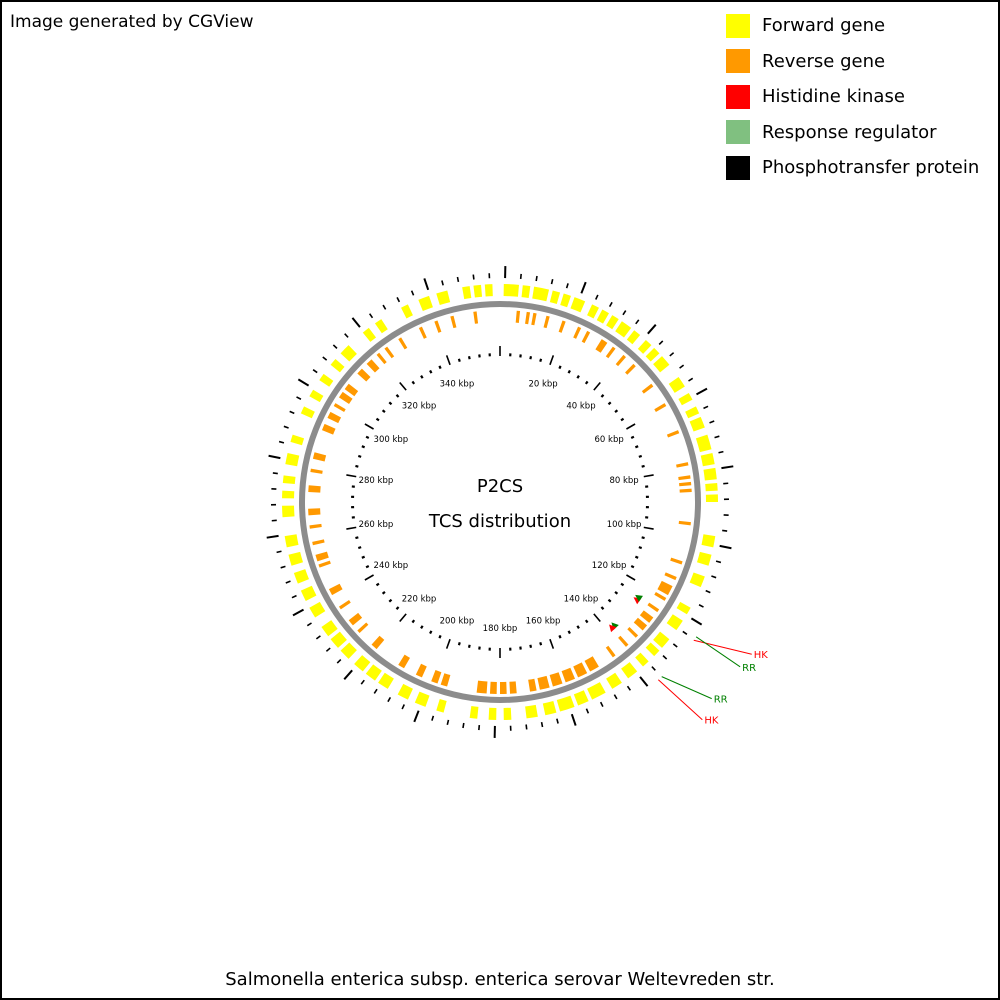 Image resolution: width=1000 pixels, height=1000 pixels. Describe the element at coordinates (711, 721) in the screenshot. I see `tcs-label: HK` at that location.